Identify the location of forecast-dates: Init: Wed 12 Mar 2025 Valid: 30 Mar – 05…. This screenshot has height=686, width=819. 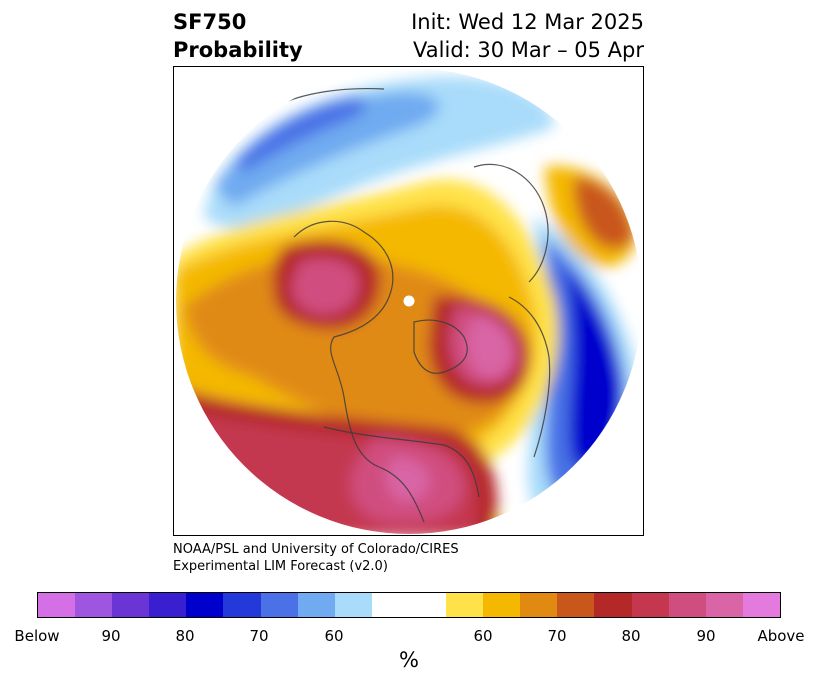
(527, 36).